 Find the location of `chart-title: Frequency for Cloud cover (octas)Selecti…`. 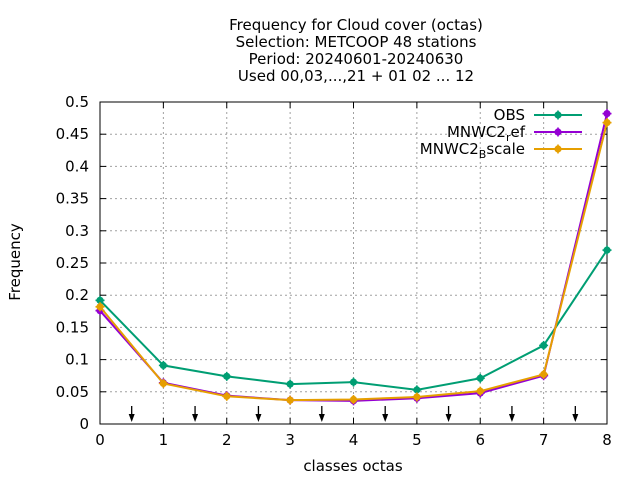

chart-title: Frequency for Cloud cover (octas)Selecti… is located at coordinates (356, 50).